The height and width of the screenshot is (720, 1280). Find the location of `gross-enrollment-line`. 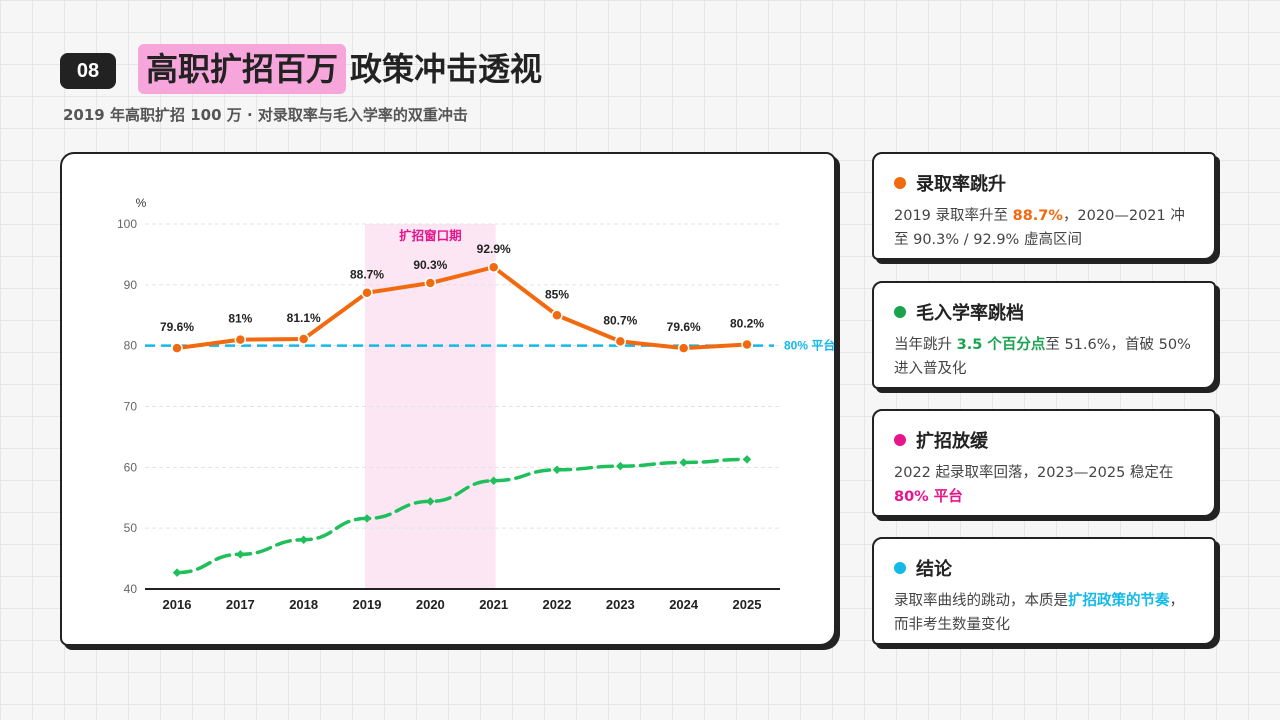

gross-enrollment-line is located at coordinates (462, 516).